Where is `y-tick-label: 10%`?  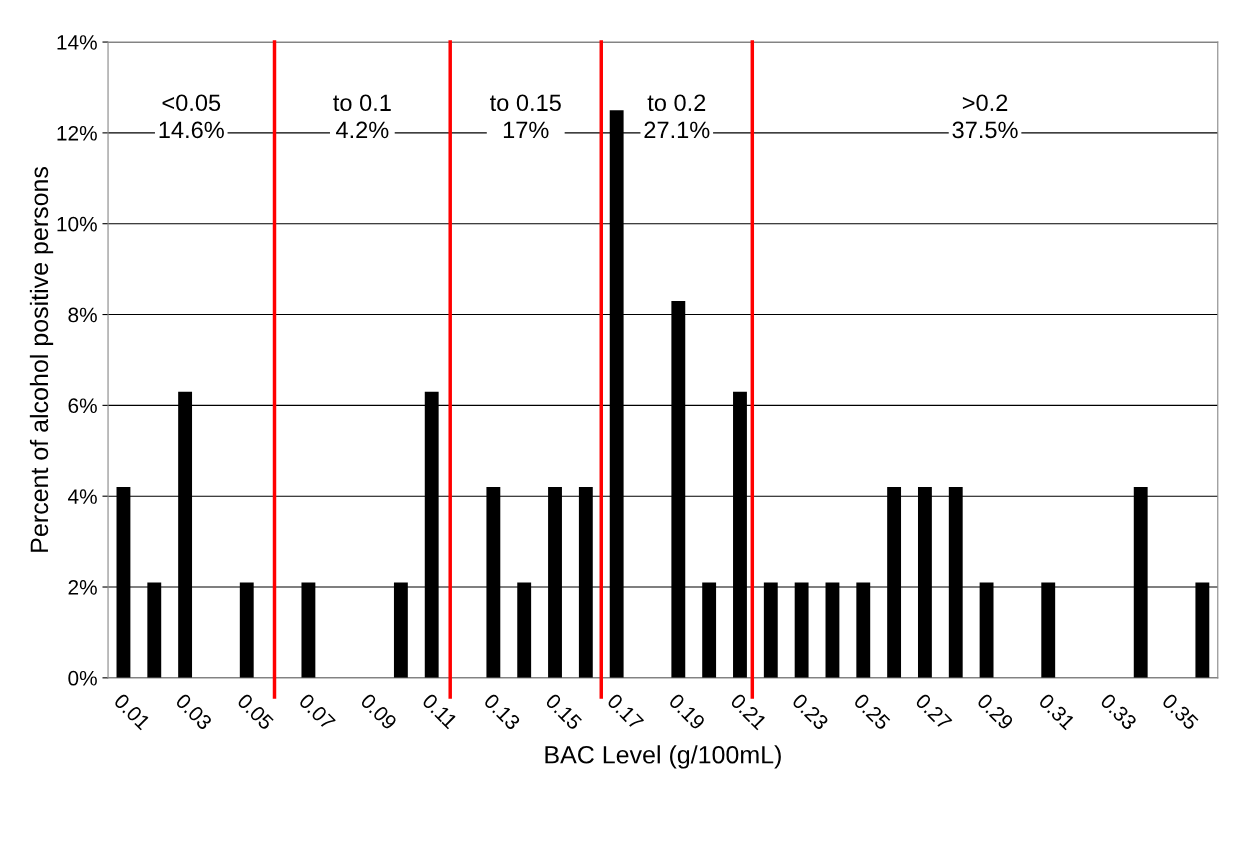
y-tick-label: 10% is located at coordinates (77, 224).